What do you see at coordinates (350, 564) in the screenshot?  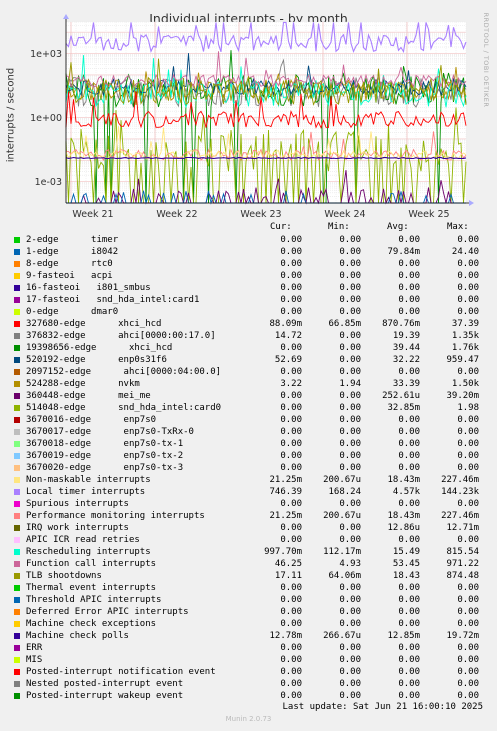 I see `legend-value-min: 4.93` at bounding box center [350, 564].